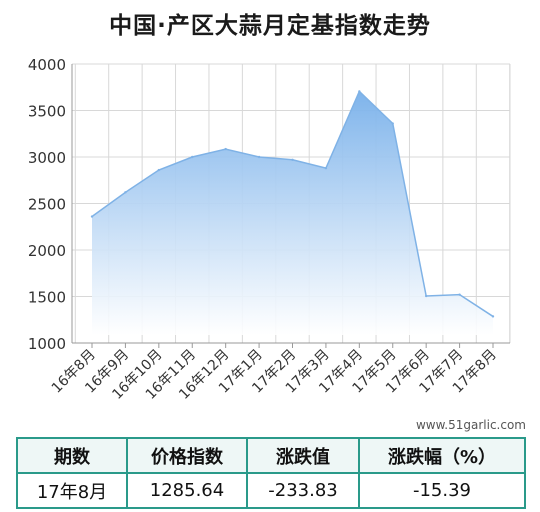 The width and height of the screenshot is (540, 512). Describe the element at coordinates (47, 344) in the screenshot. I see `y-tick-label: 1000` at that location.